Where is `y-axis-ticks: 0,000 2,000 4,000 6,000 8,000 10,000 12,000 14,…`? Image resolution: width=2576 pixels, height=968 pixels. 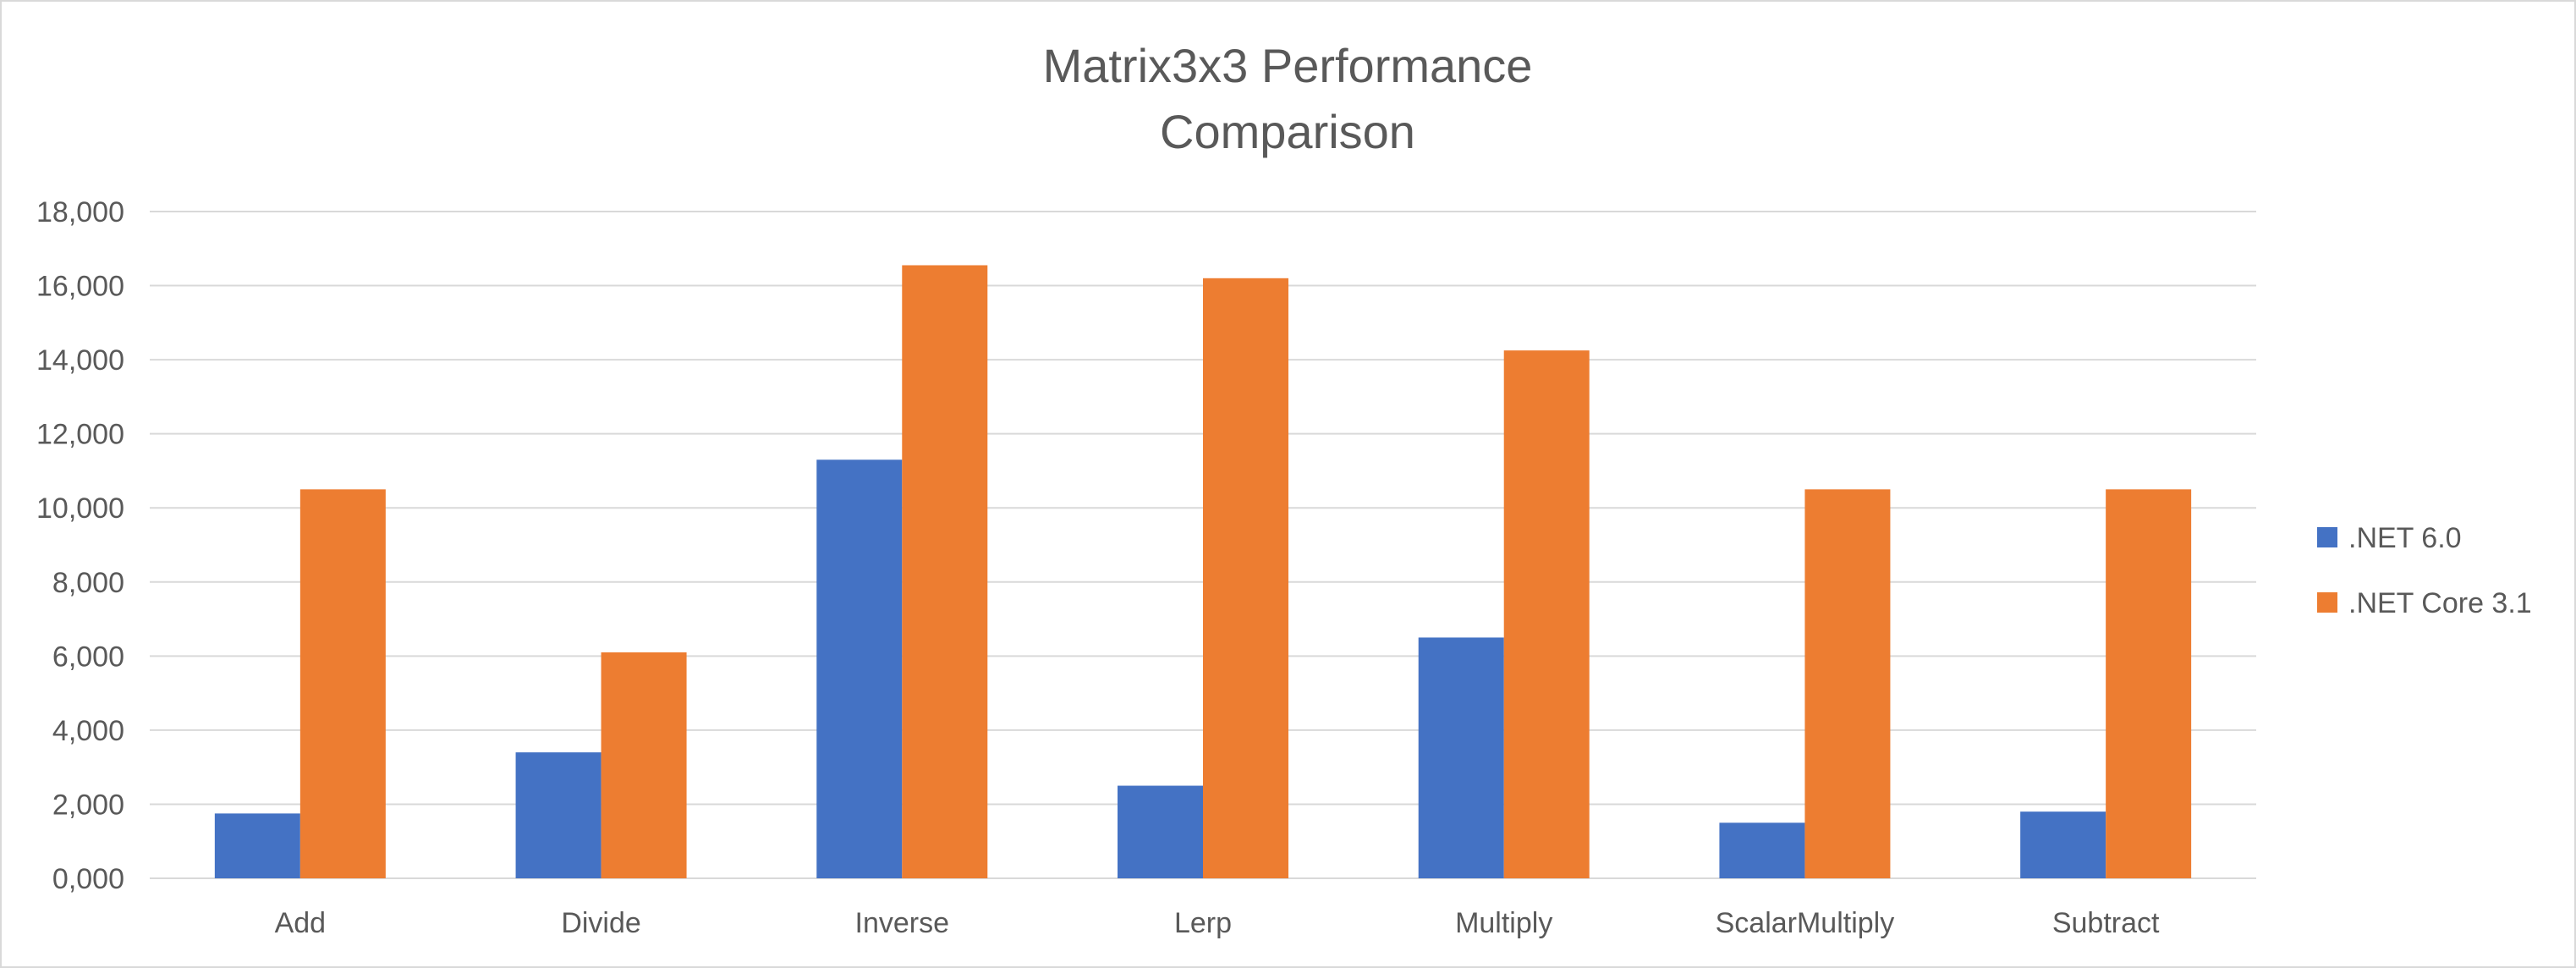 y-axis-ticks: 0,000 2,000 4,000 6,000 8,000 10,000 12,000 14,… is located at coordinates (80, 545).